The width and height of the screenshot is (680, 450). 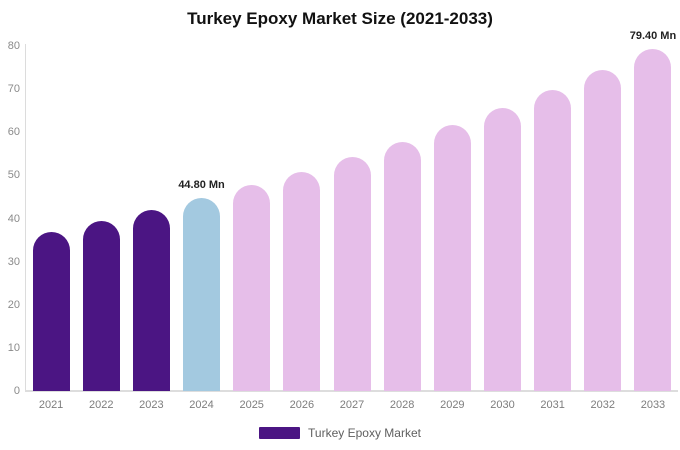 I want to click on bar-slot-2023, so click(x=151, y=218).